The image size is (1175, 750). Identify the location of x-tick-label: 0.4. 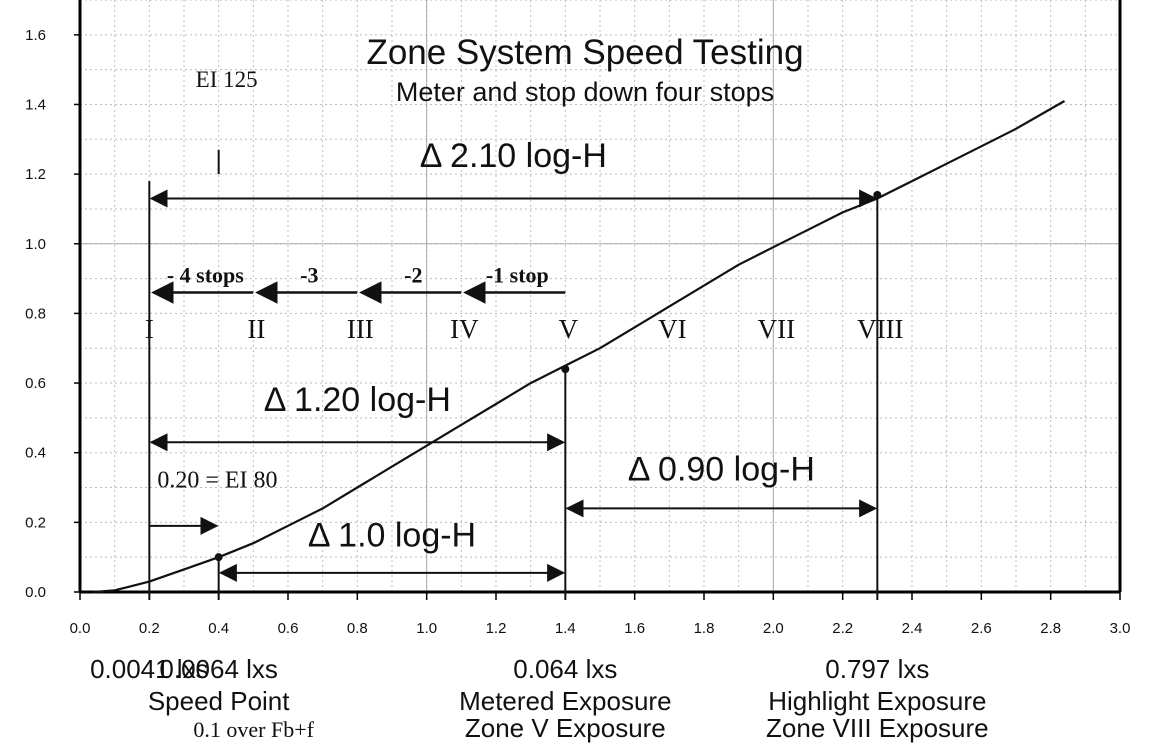
(218, 628).